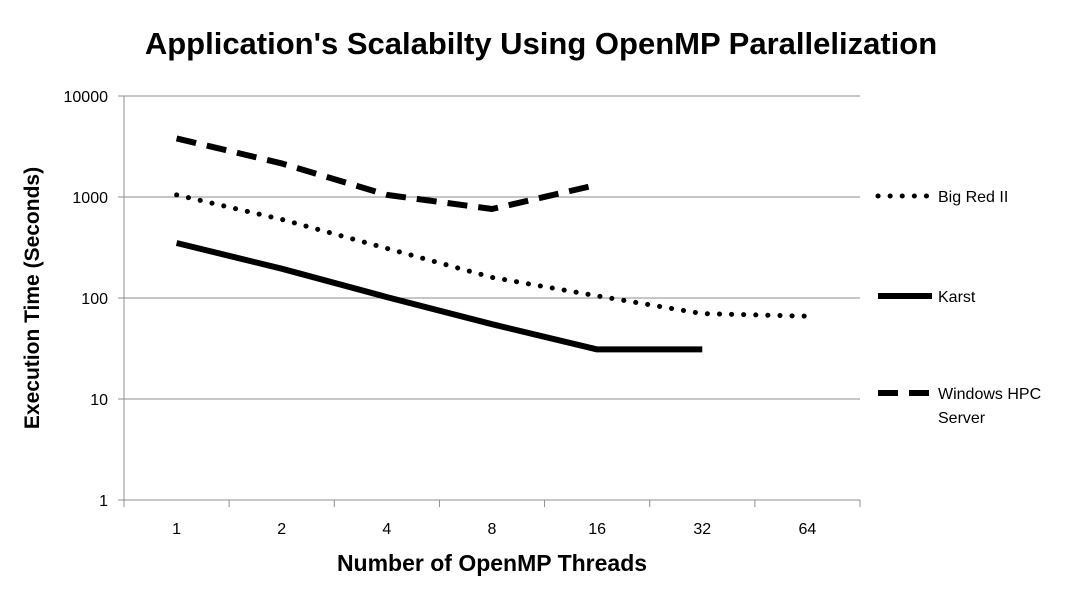 This screenshot has height=601, width=1082. I want to click on x-tick-label: 1, so click(176, 529).